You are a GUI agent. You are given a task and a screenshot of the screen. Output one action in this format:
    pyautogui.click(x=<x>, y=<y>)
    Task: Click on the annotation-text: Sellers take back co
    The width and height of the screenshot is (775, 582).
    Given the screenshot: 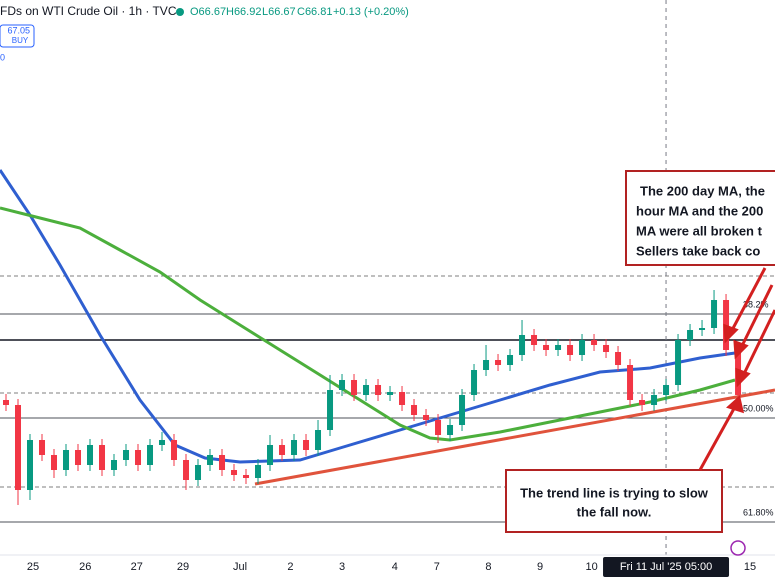 What is the action you would take?
    pyautogui.click(x=698, y=250)
    